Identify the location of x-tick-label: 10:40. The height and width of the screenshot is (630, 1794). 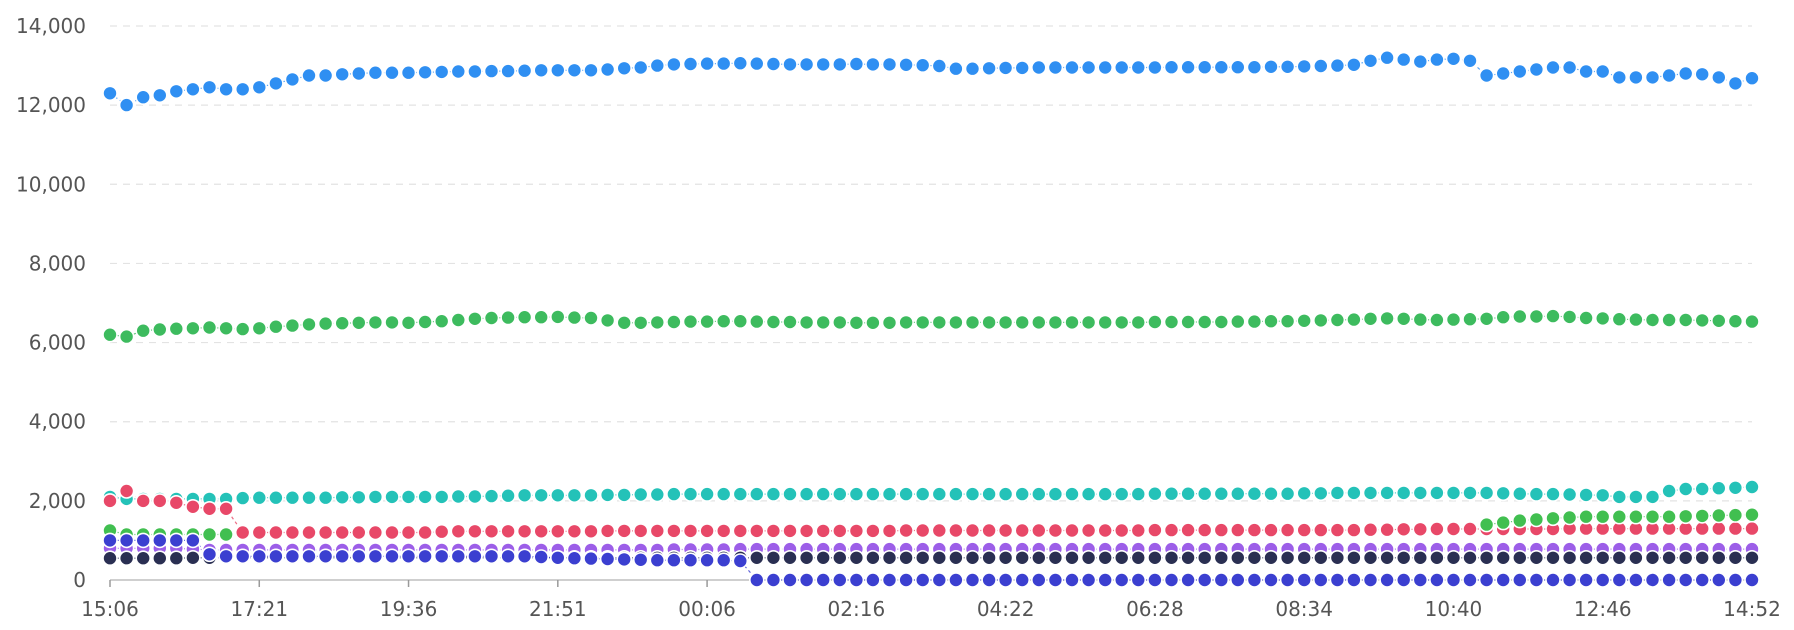
(1454, 609).